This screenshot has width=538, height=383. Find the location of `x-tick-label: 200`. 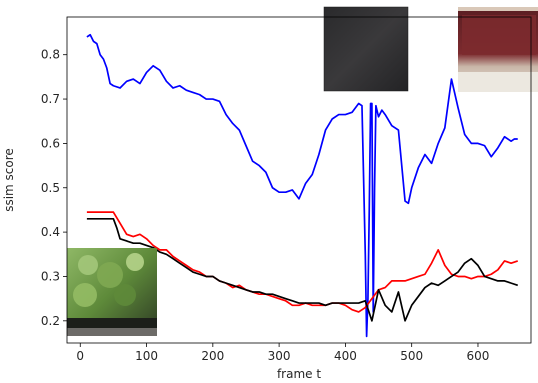

x-tick-label: 200 is located at coordinates (212, 356).